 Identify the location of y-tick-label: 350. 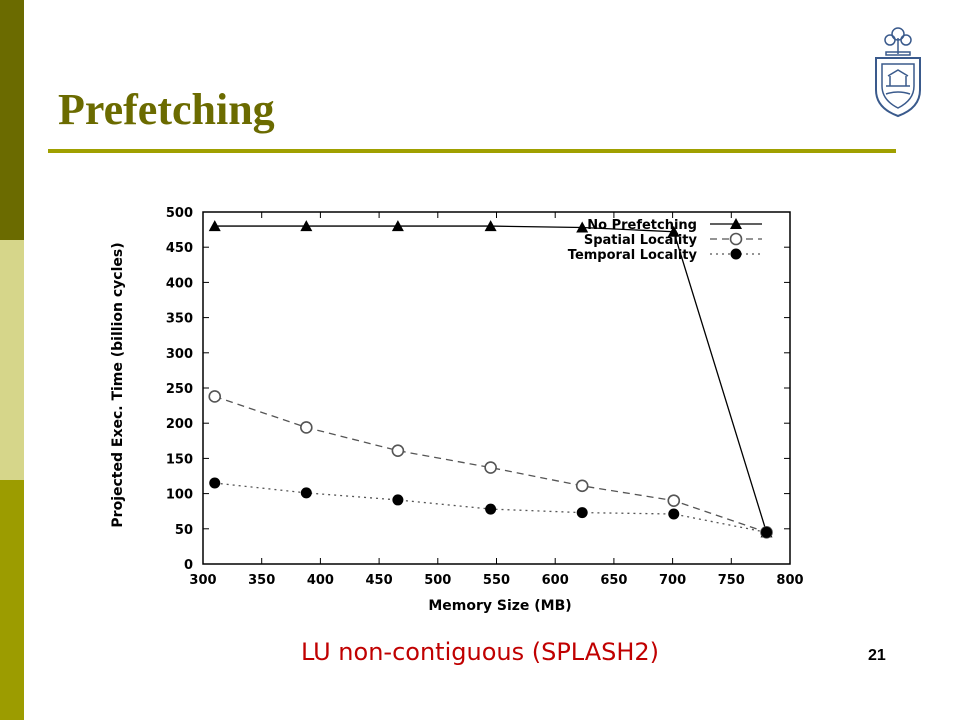
(179, 319).